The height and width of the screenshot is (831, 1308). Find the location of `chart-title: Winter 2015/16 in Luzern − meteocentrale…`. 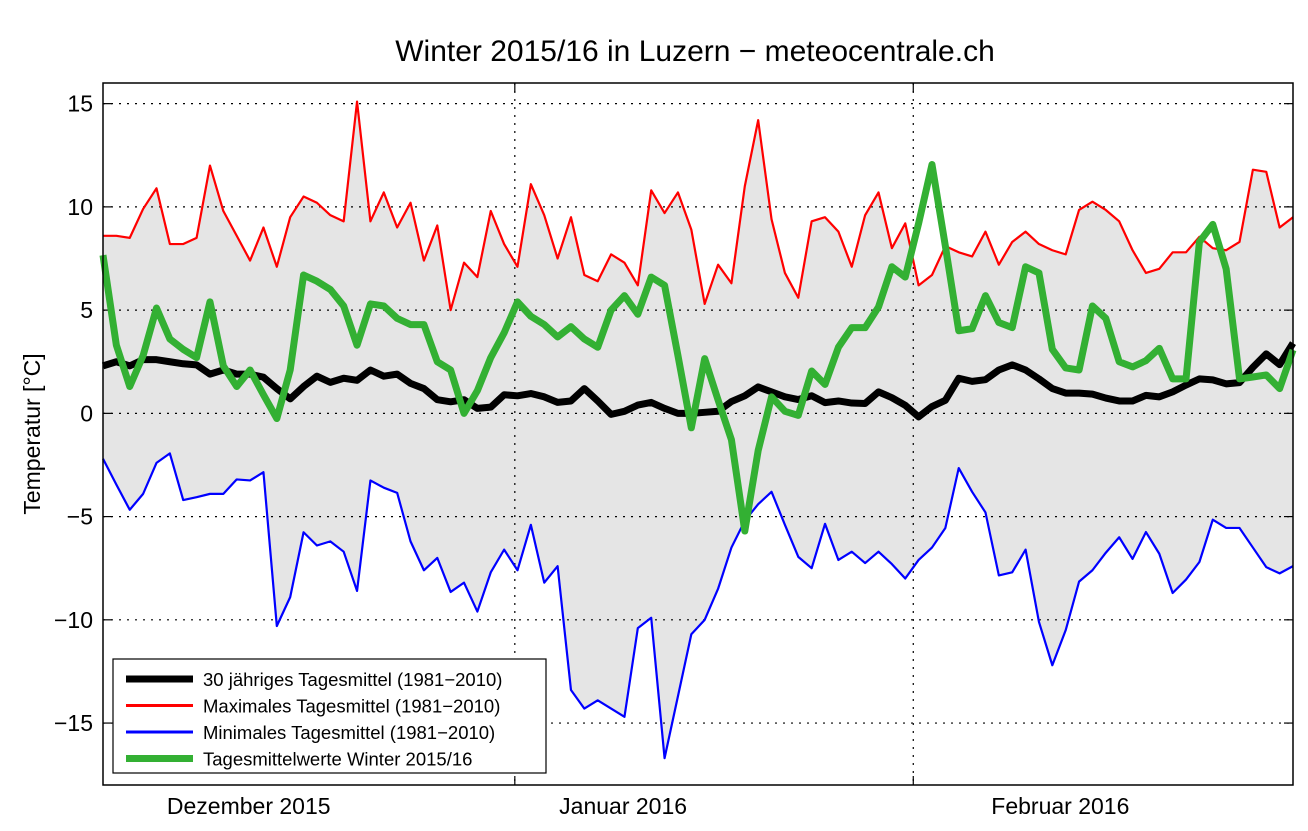

chart-title: Winter 2015/16 in Luzern − meteocentrale… is located at coordinates (695, 51).